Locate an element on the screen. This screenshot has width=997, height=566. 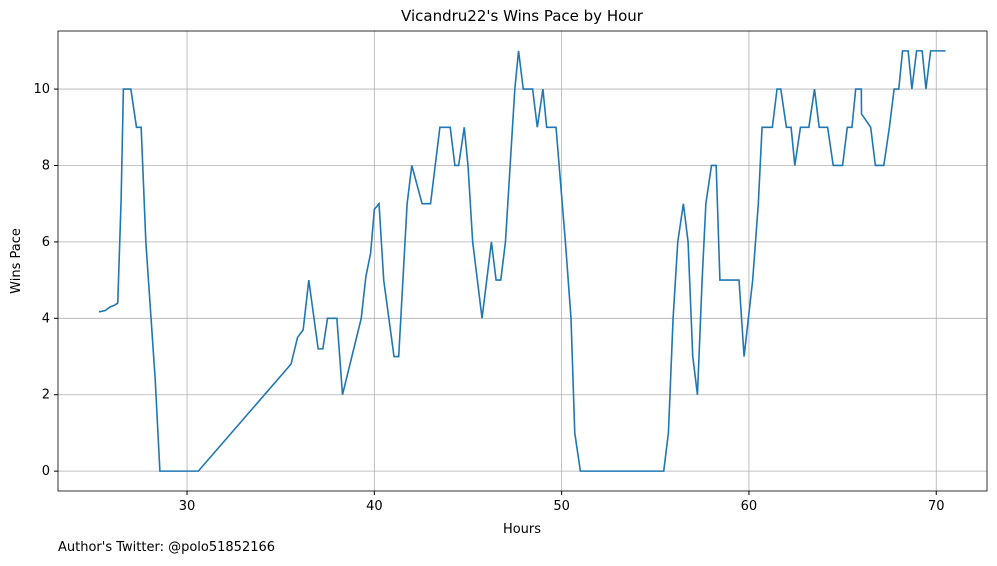
footnote: Author's Twitter: @polo51852166 is located at coordinates (166, 547).